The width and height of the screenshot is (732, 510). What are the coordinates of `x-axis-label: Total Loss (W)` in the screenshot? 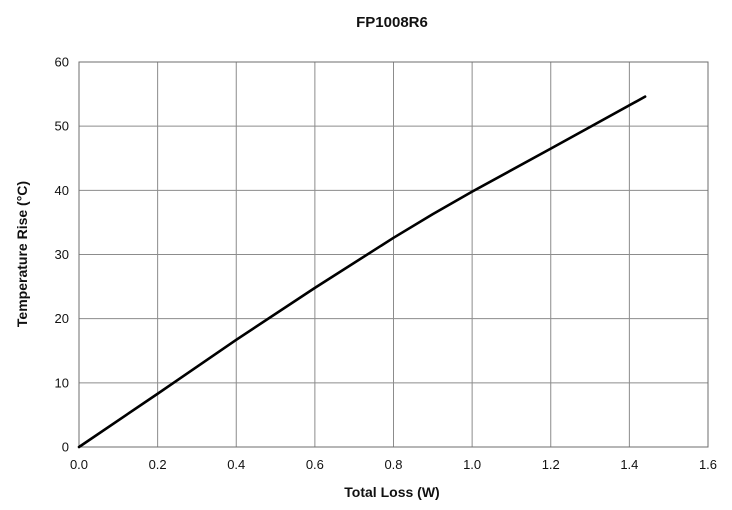 It's located at (391, 492).